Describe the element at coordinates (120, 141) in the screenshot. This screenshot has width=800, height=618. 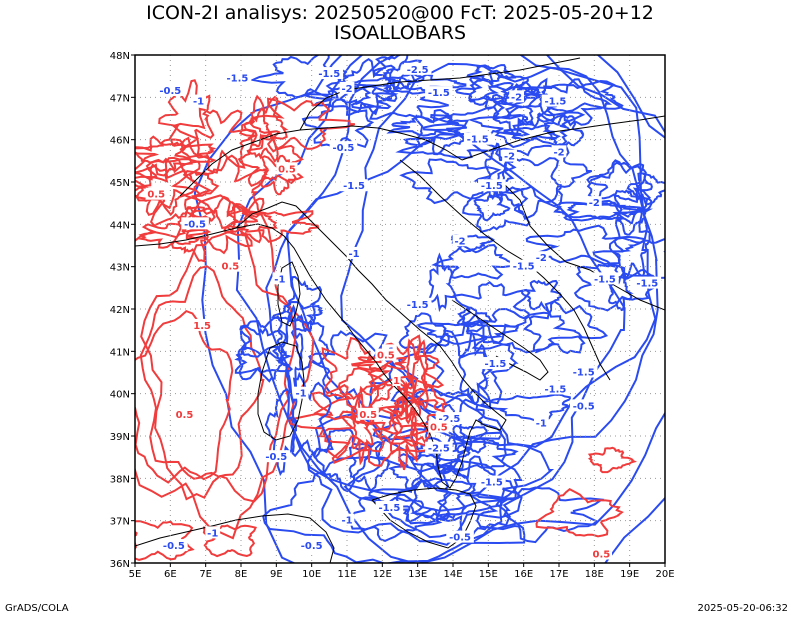
I see `tick-label-lat: 46N` at that location.